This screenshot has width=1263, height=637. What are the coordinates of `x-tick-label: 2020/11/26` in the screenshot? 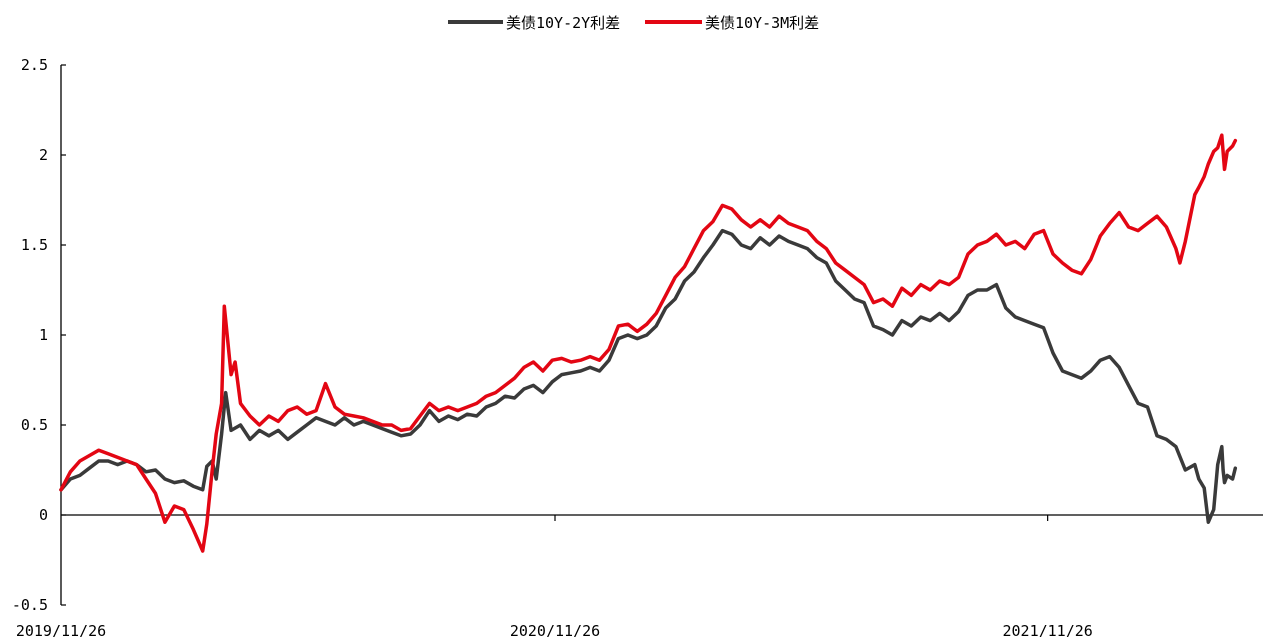 It's located at (555, 629).